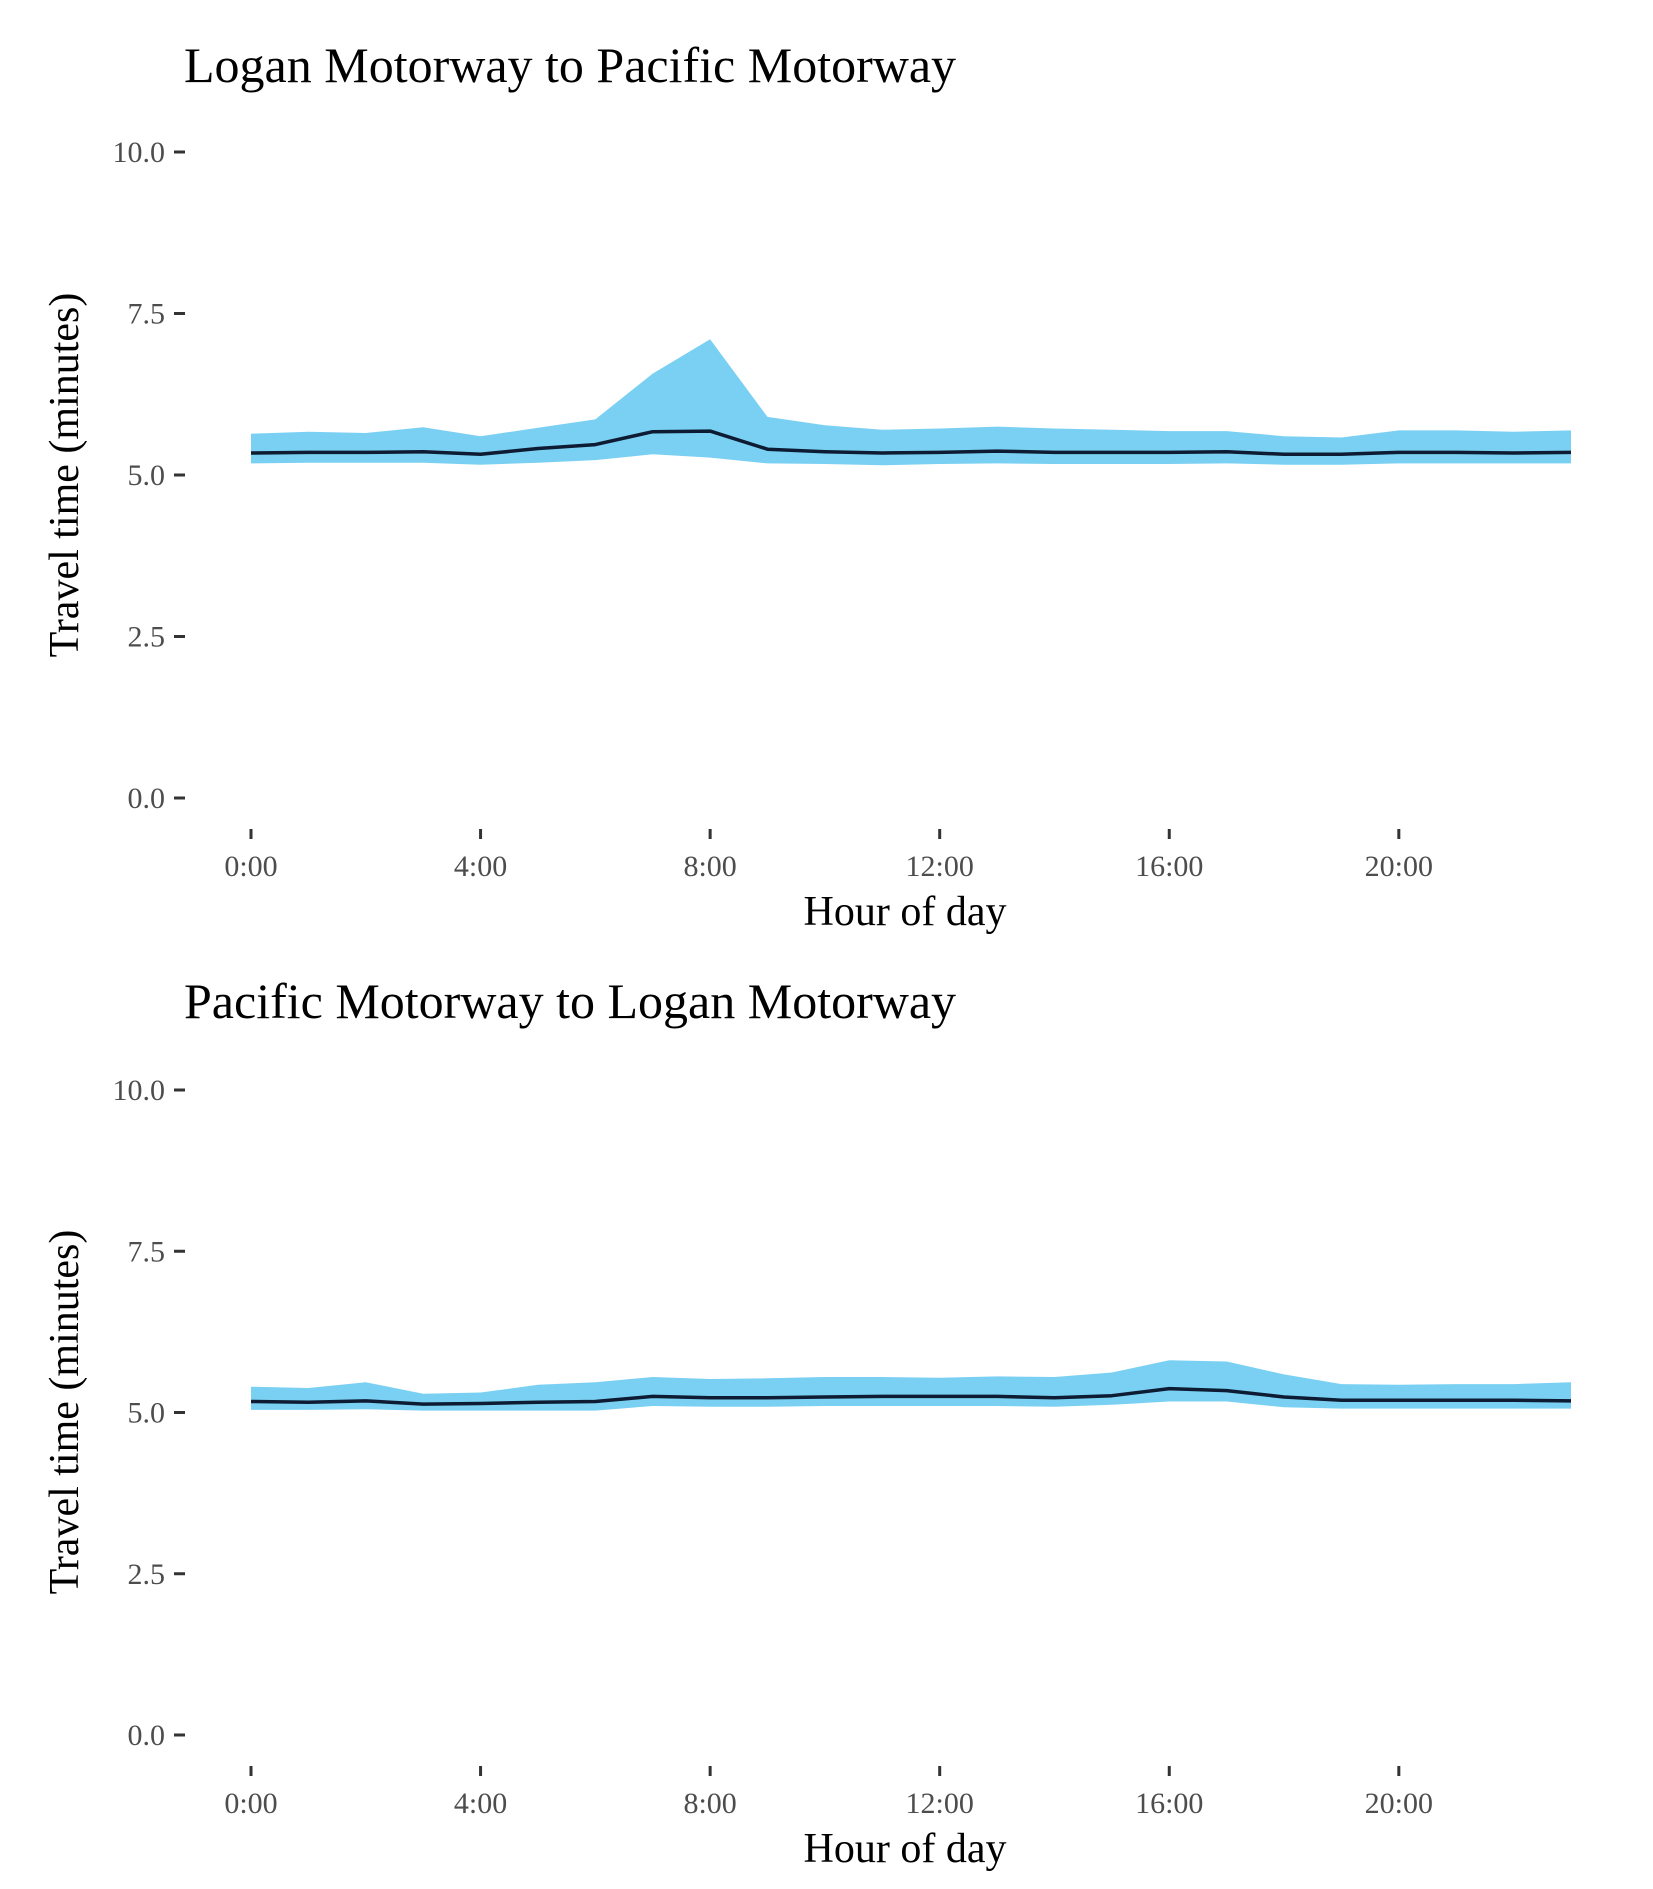  Describe the element at coordinates (570, 65) in the screenshot. I see `chart-title: Logan Motorway to Pacific Motorway` at that location.